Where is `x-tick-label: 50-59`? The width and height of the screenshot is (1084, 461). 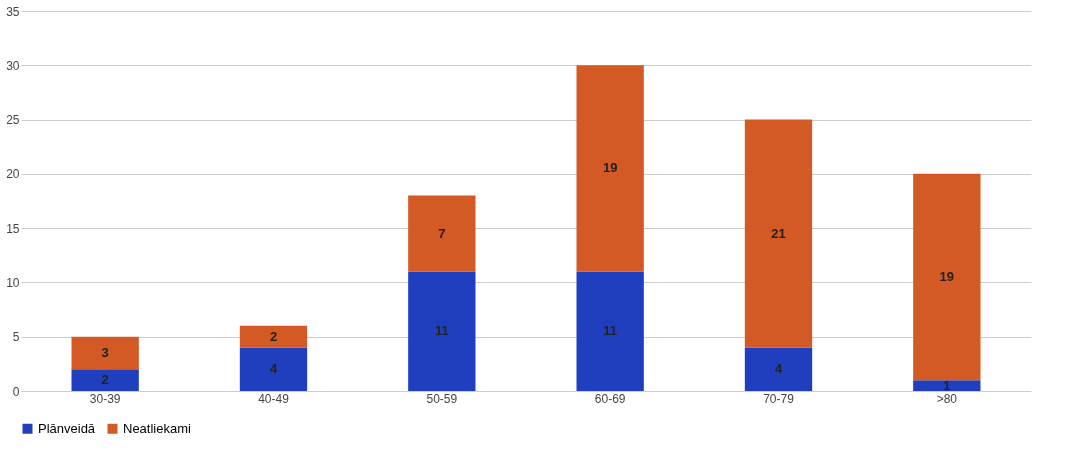 x-tick-label: 50-59 is located at coordinates (442, 398).